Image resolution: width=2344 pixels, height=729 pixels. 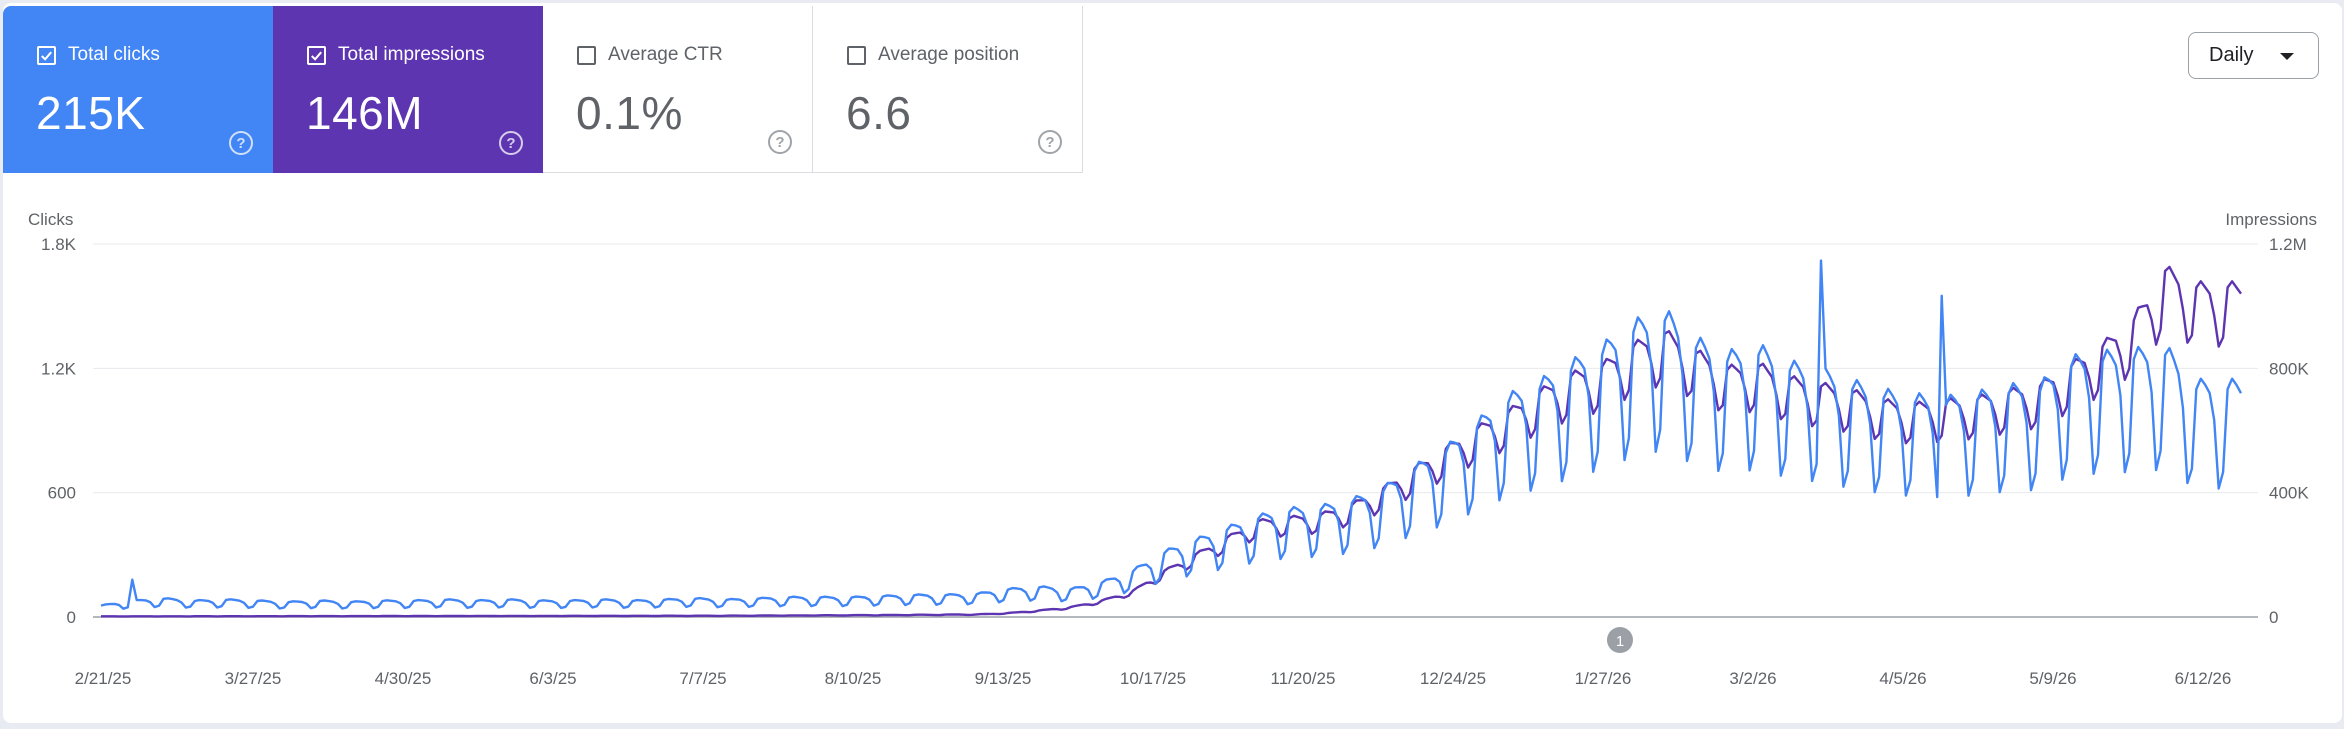 I want to click on x-tick: 6/3/25, so click(x=552, y=678).